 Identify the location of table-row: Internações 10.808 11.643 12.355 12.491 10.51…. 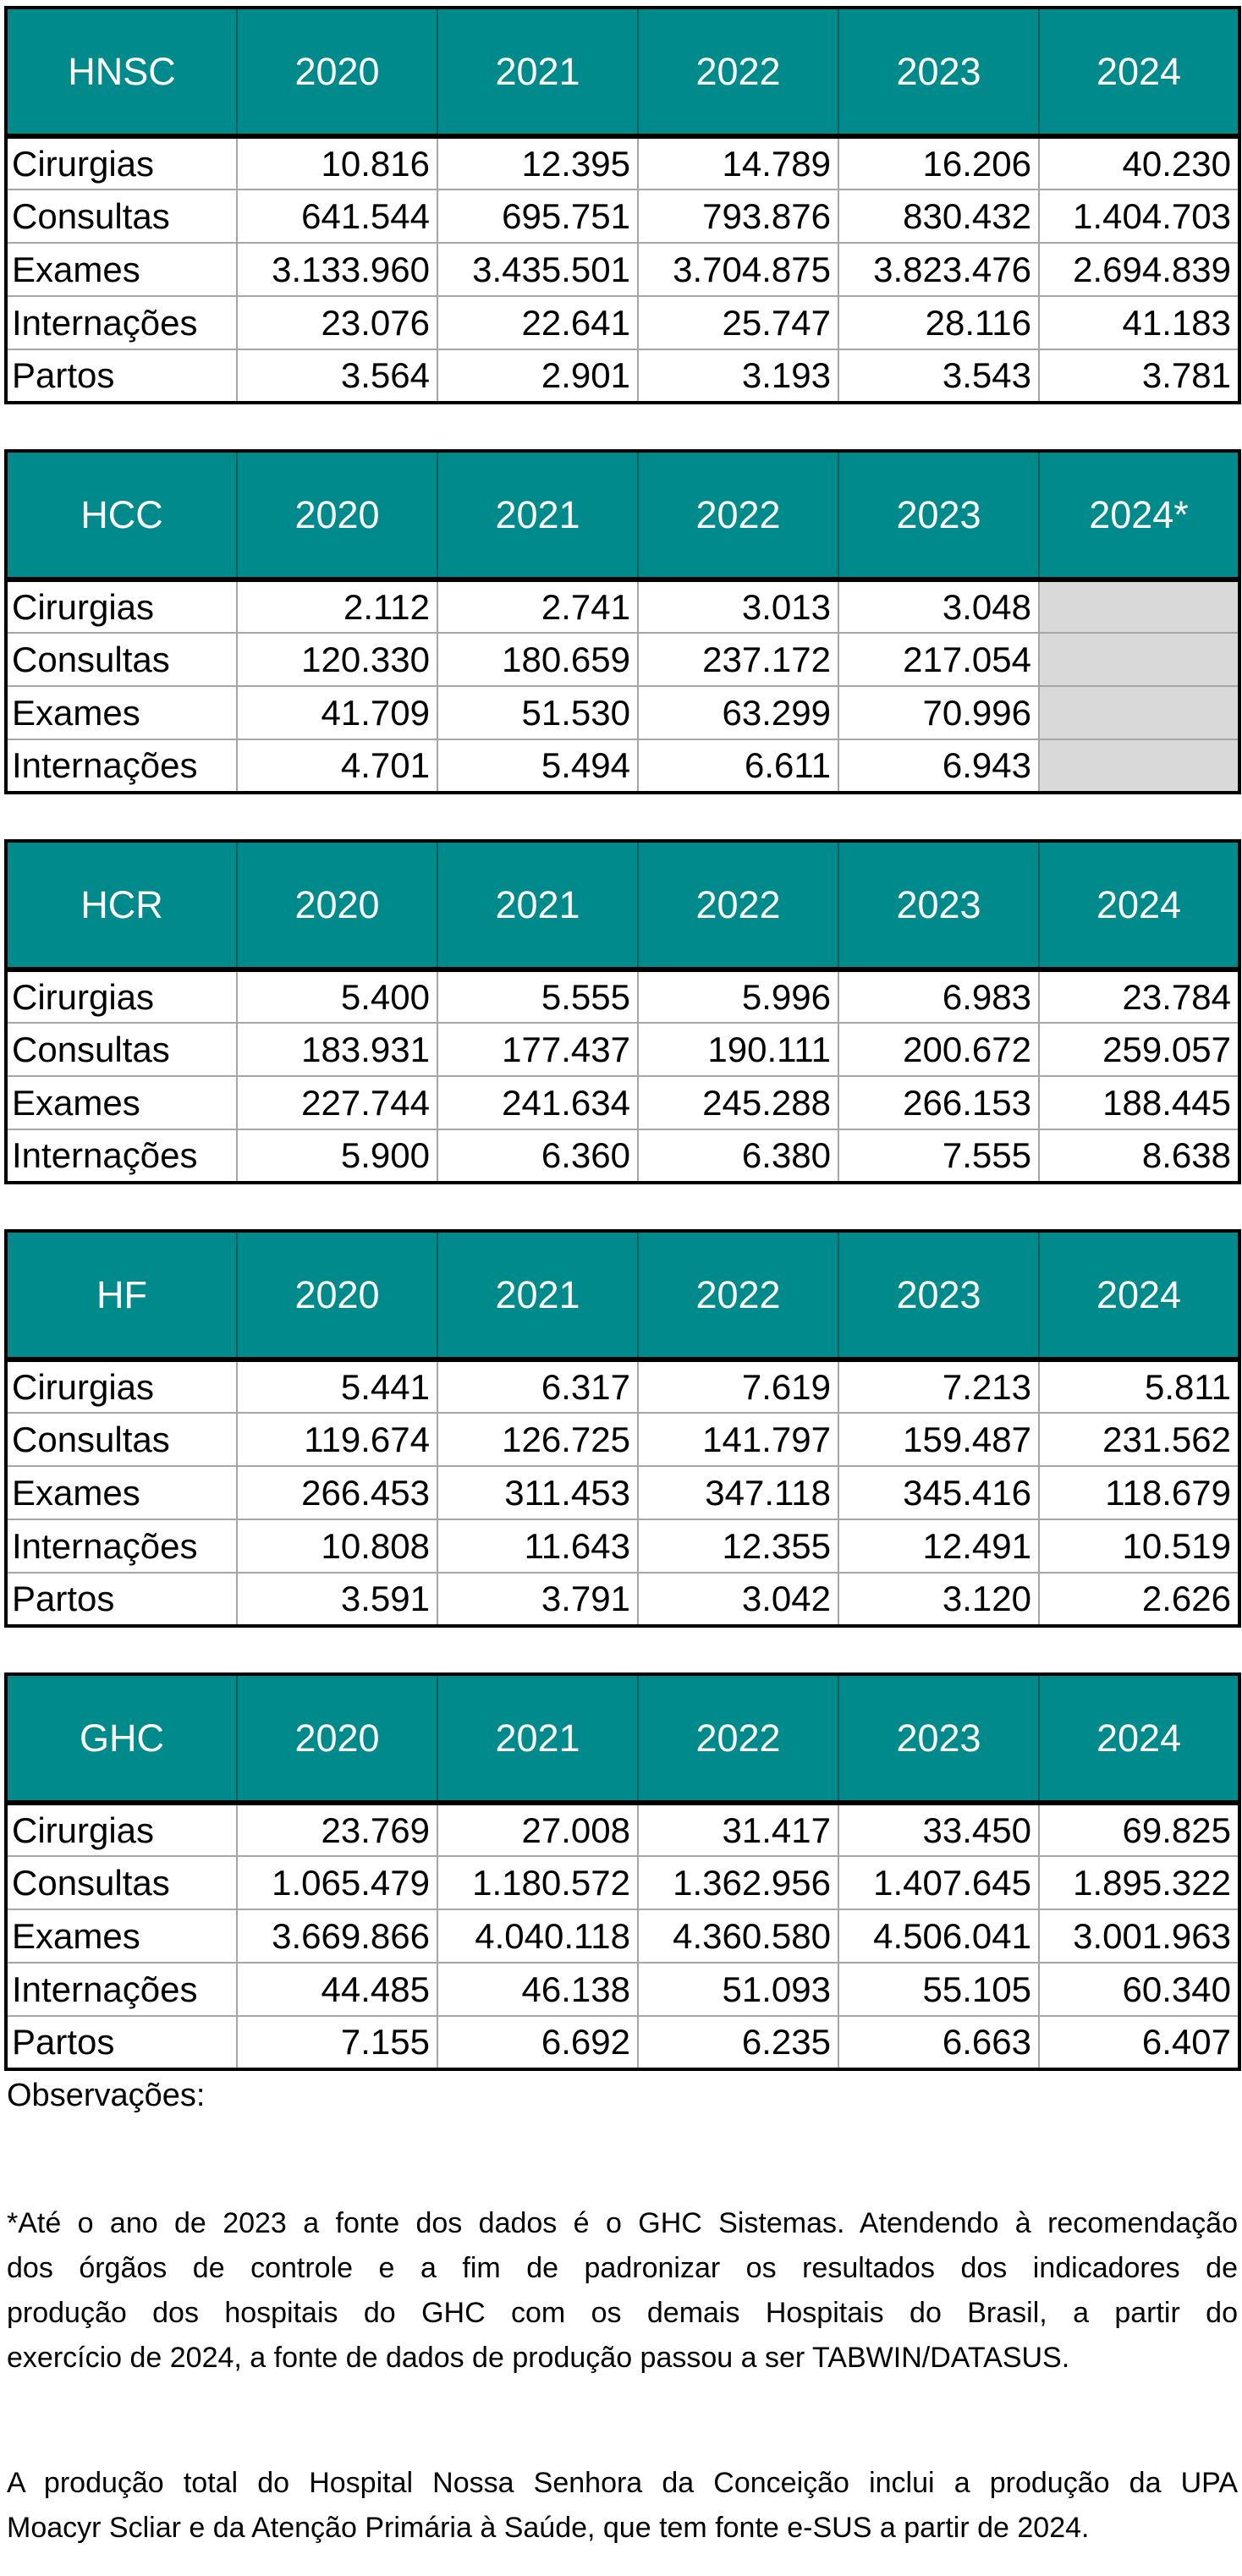
(622, 1546).